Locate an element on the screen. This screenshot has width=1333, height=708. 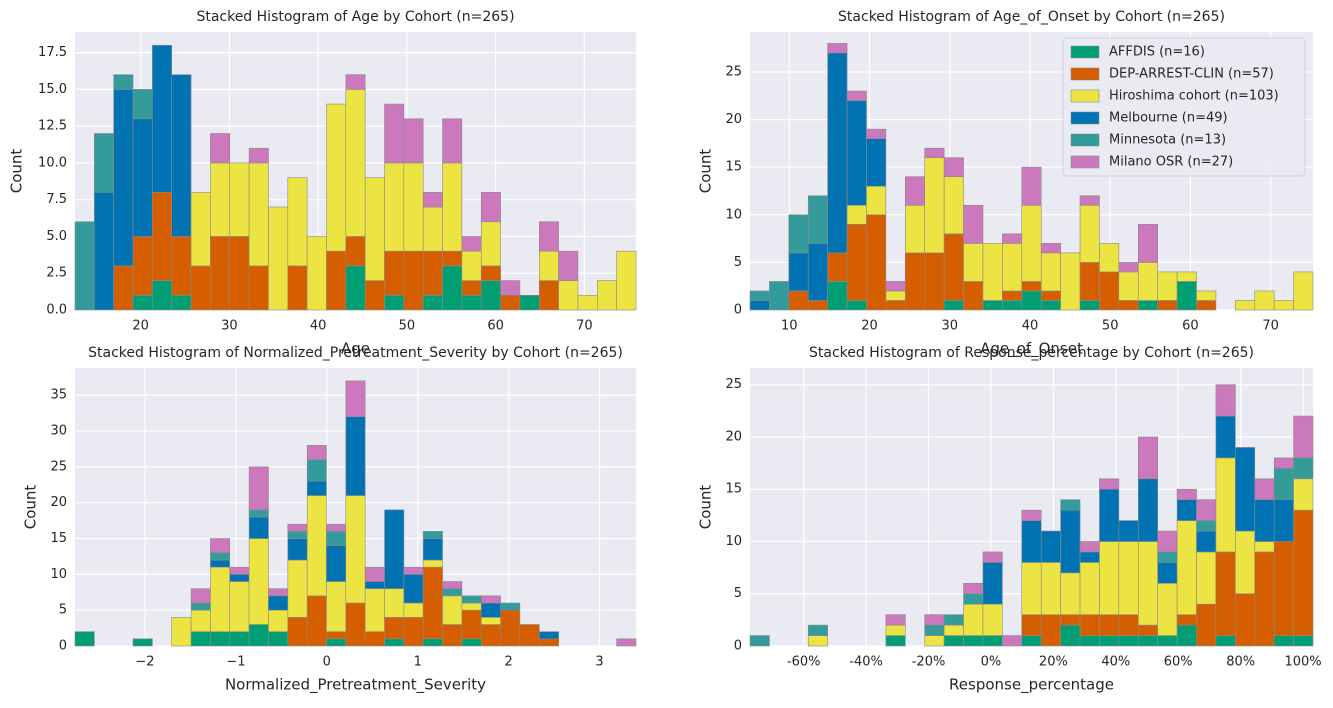
legend-label: Hiroshima cohort (n=103) is located at coordinates (1194, 96).